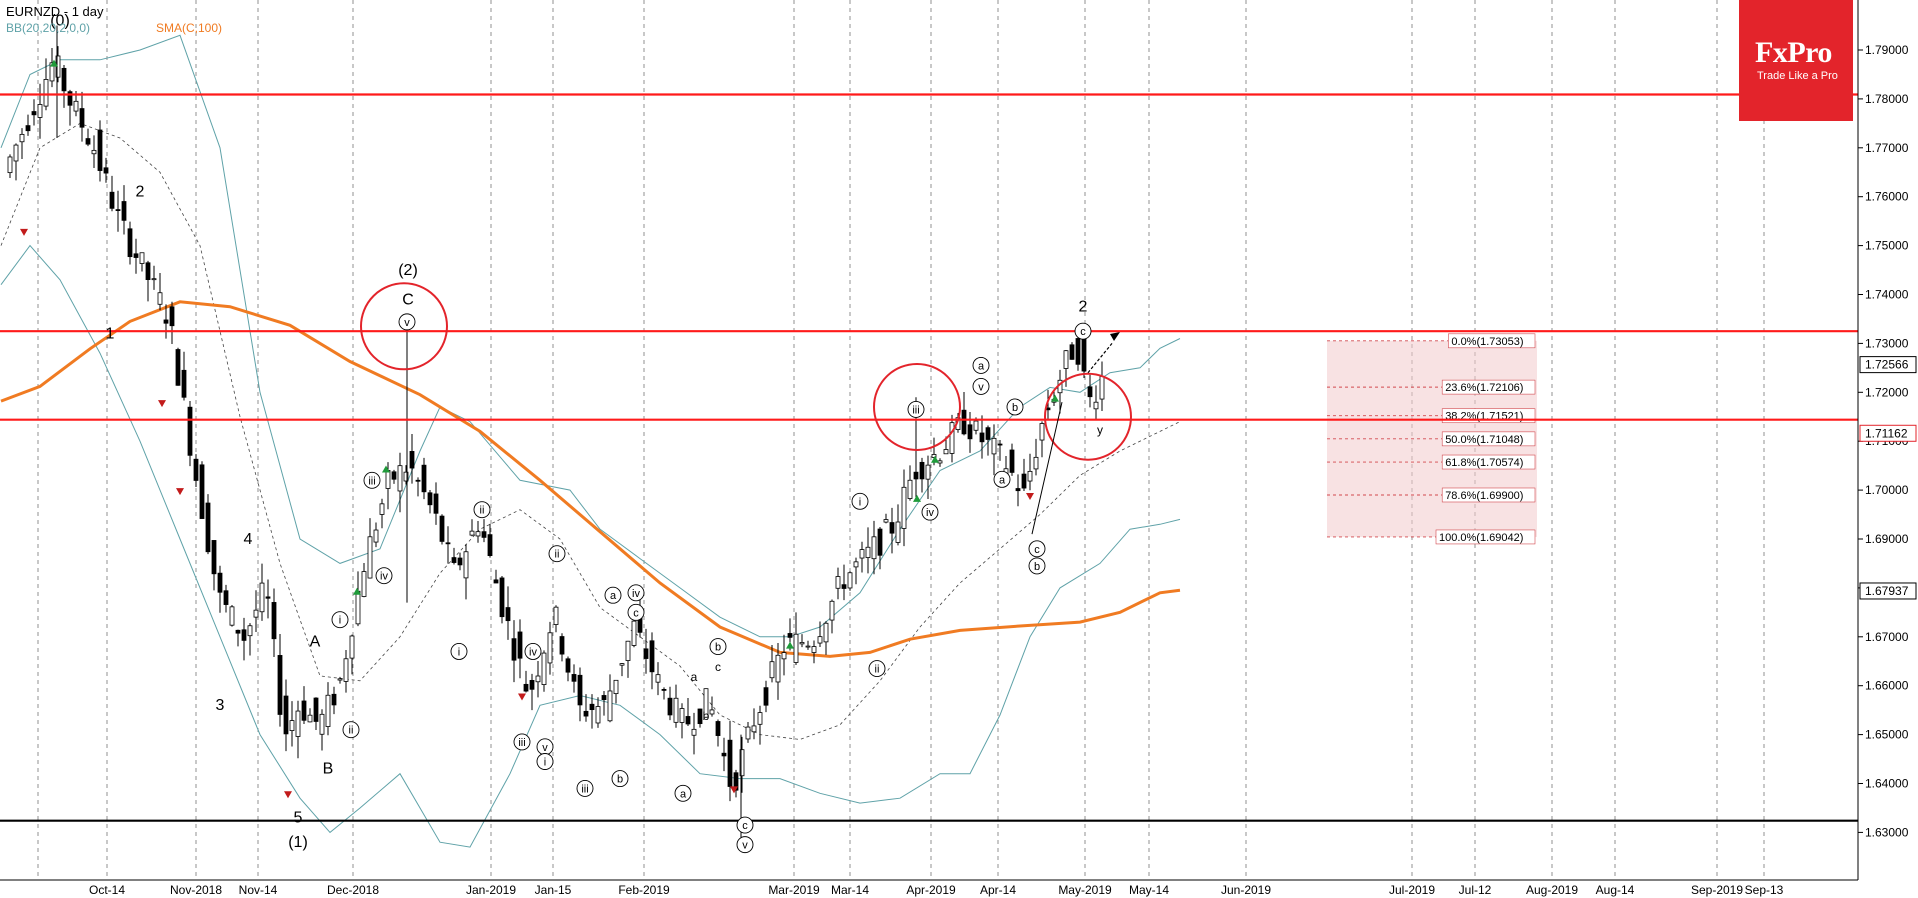 Image resolution: width=1918 pixels, height=898 pixels. Describe the element at coordinates (1484, 496) in the screenshot. I see `fib-label: 78.6%(1.69900)` at that location.